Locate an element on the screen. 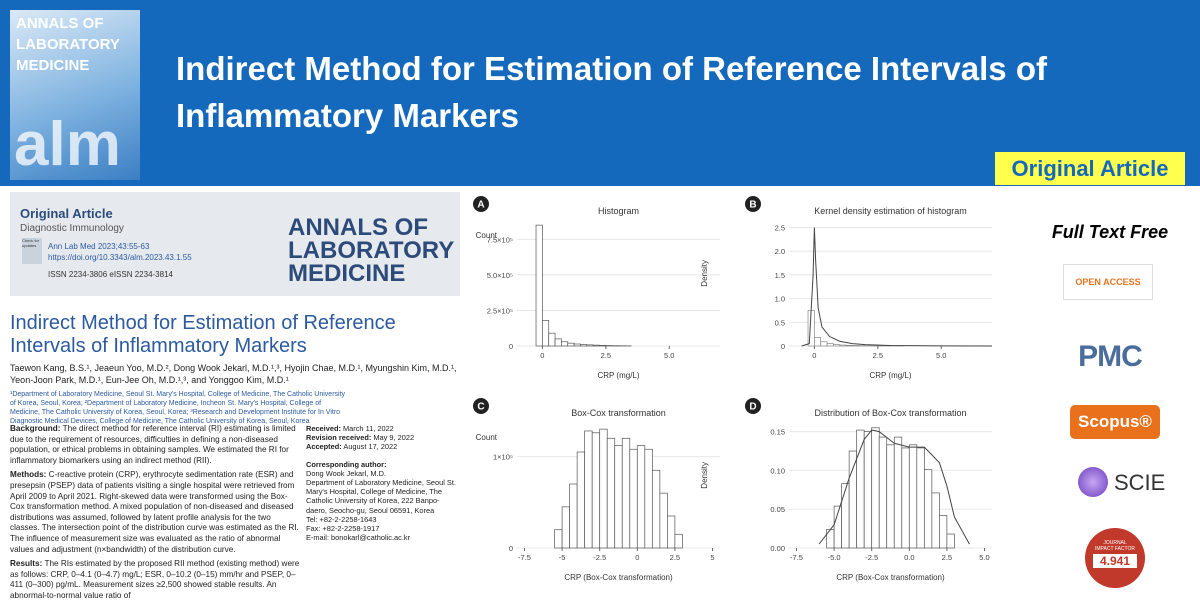 This screenshot has height=606, width=1200. impact-value: 4.941 is located at coordinates (1115, 561).